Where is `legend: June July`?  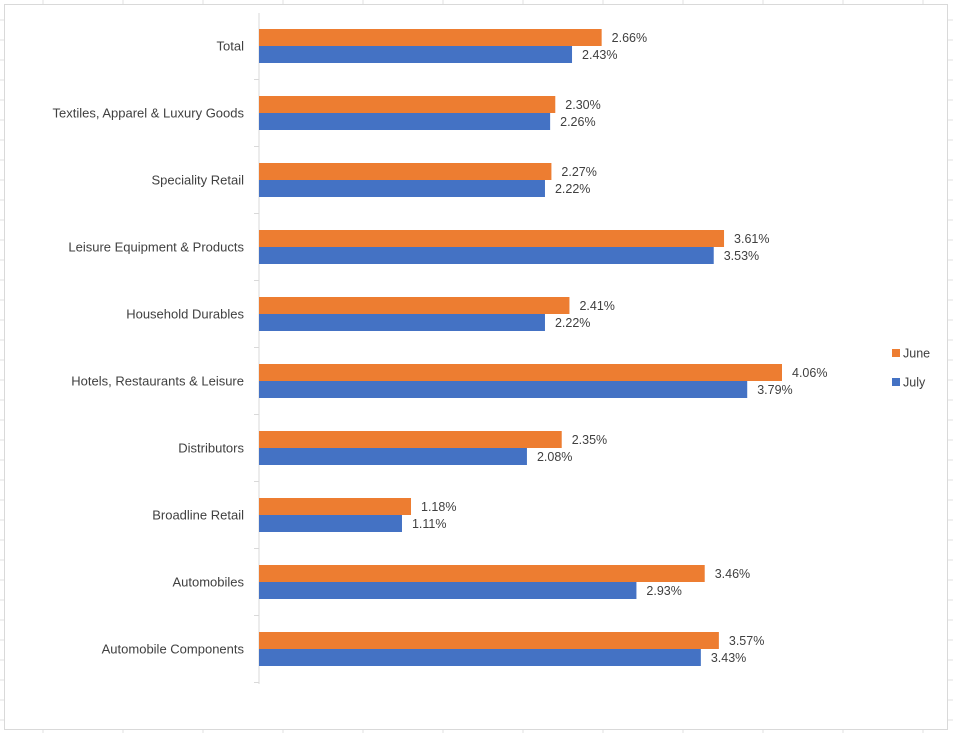
legend: June July is located at coordinates (911, 368).